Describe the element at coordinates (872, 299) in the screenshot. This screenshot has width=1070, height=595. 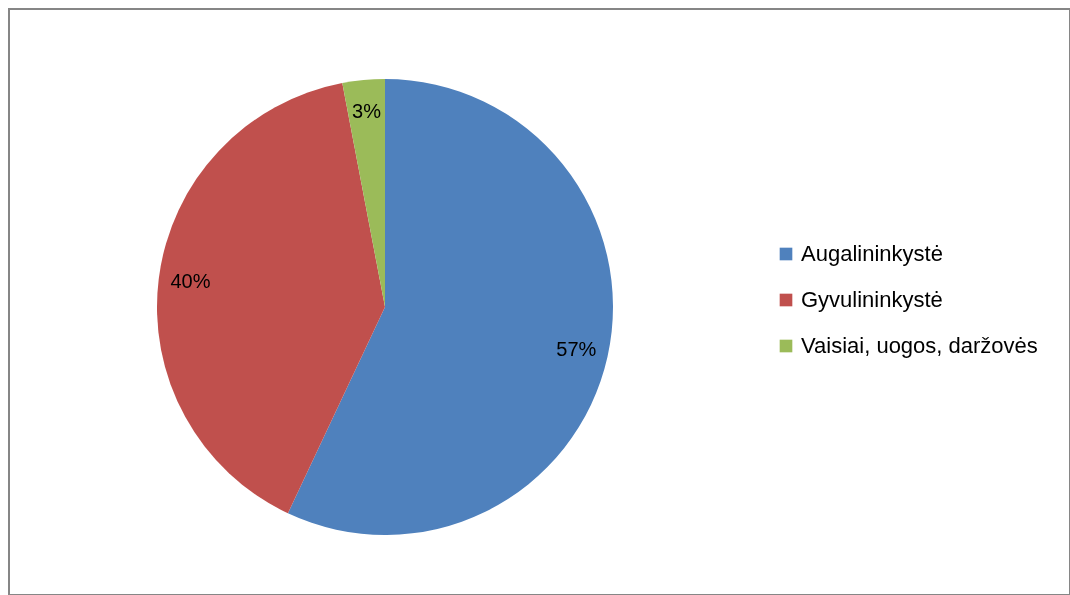
I see `legend-label: Gyvulininkystė` at that location.